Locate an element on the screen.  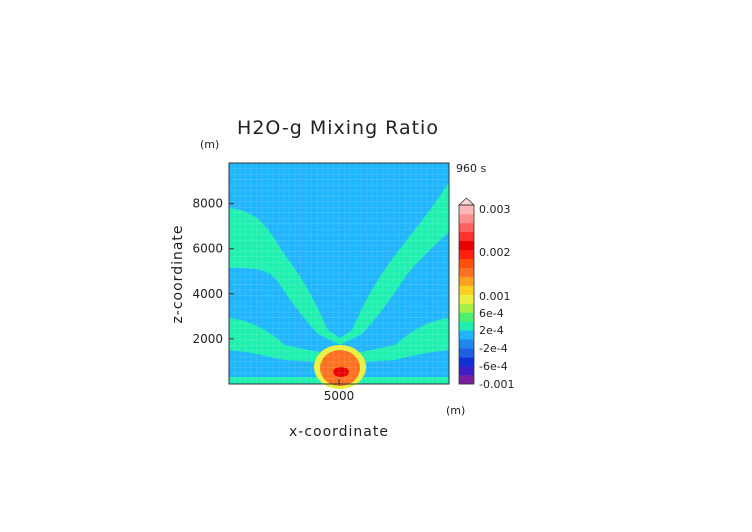
colorbar: 0.003 0.002 0.001 6e-4 2e-4 -2e-4 -6e-4 -0.001 is located at coordinates (485, 294).